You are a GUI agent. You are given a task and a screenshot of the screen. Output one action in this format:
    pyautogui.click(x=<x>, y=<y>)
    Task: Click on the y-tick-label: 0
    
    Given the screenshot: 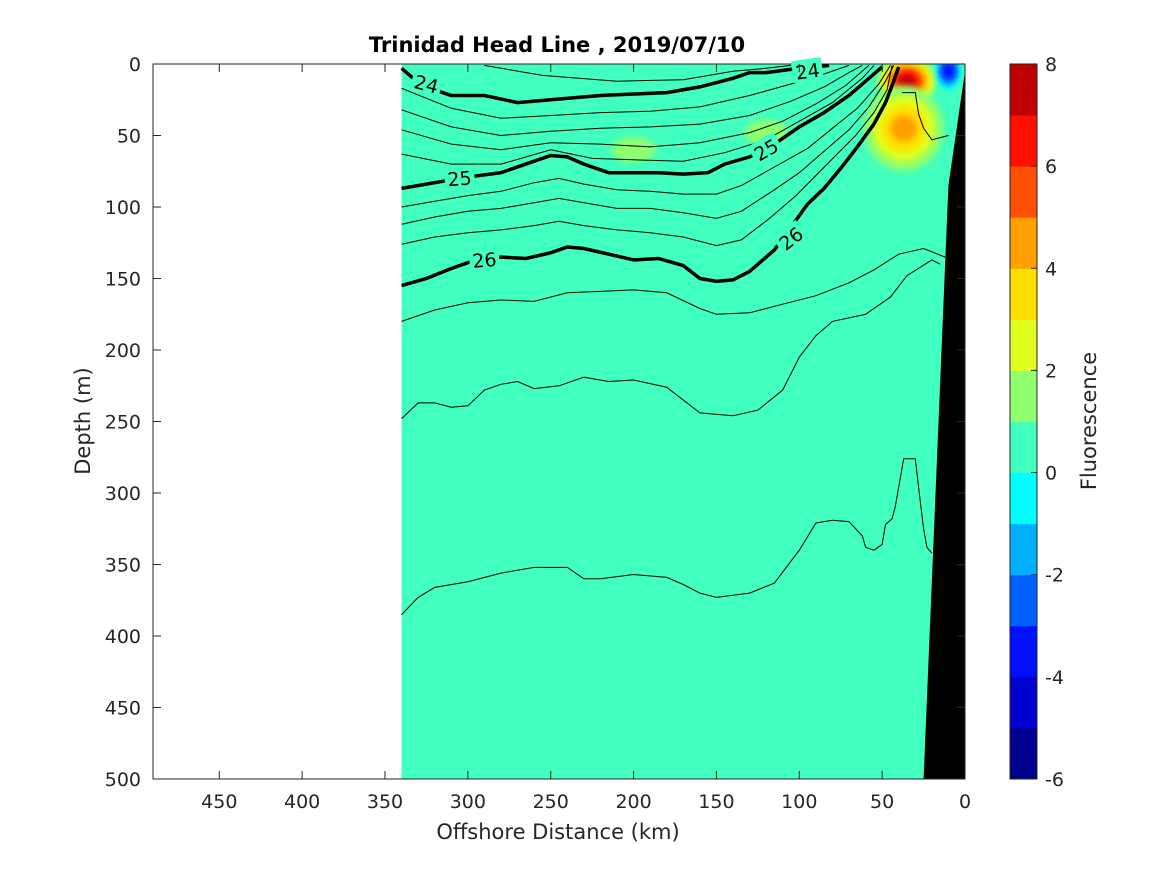 What is the action you would take?
    pyautogui.click(x=135, y=65)
    